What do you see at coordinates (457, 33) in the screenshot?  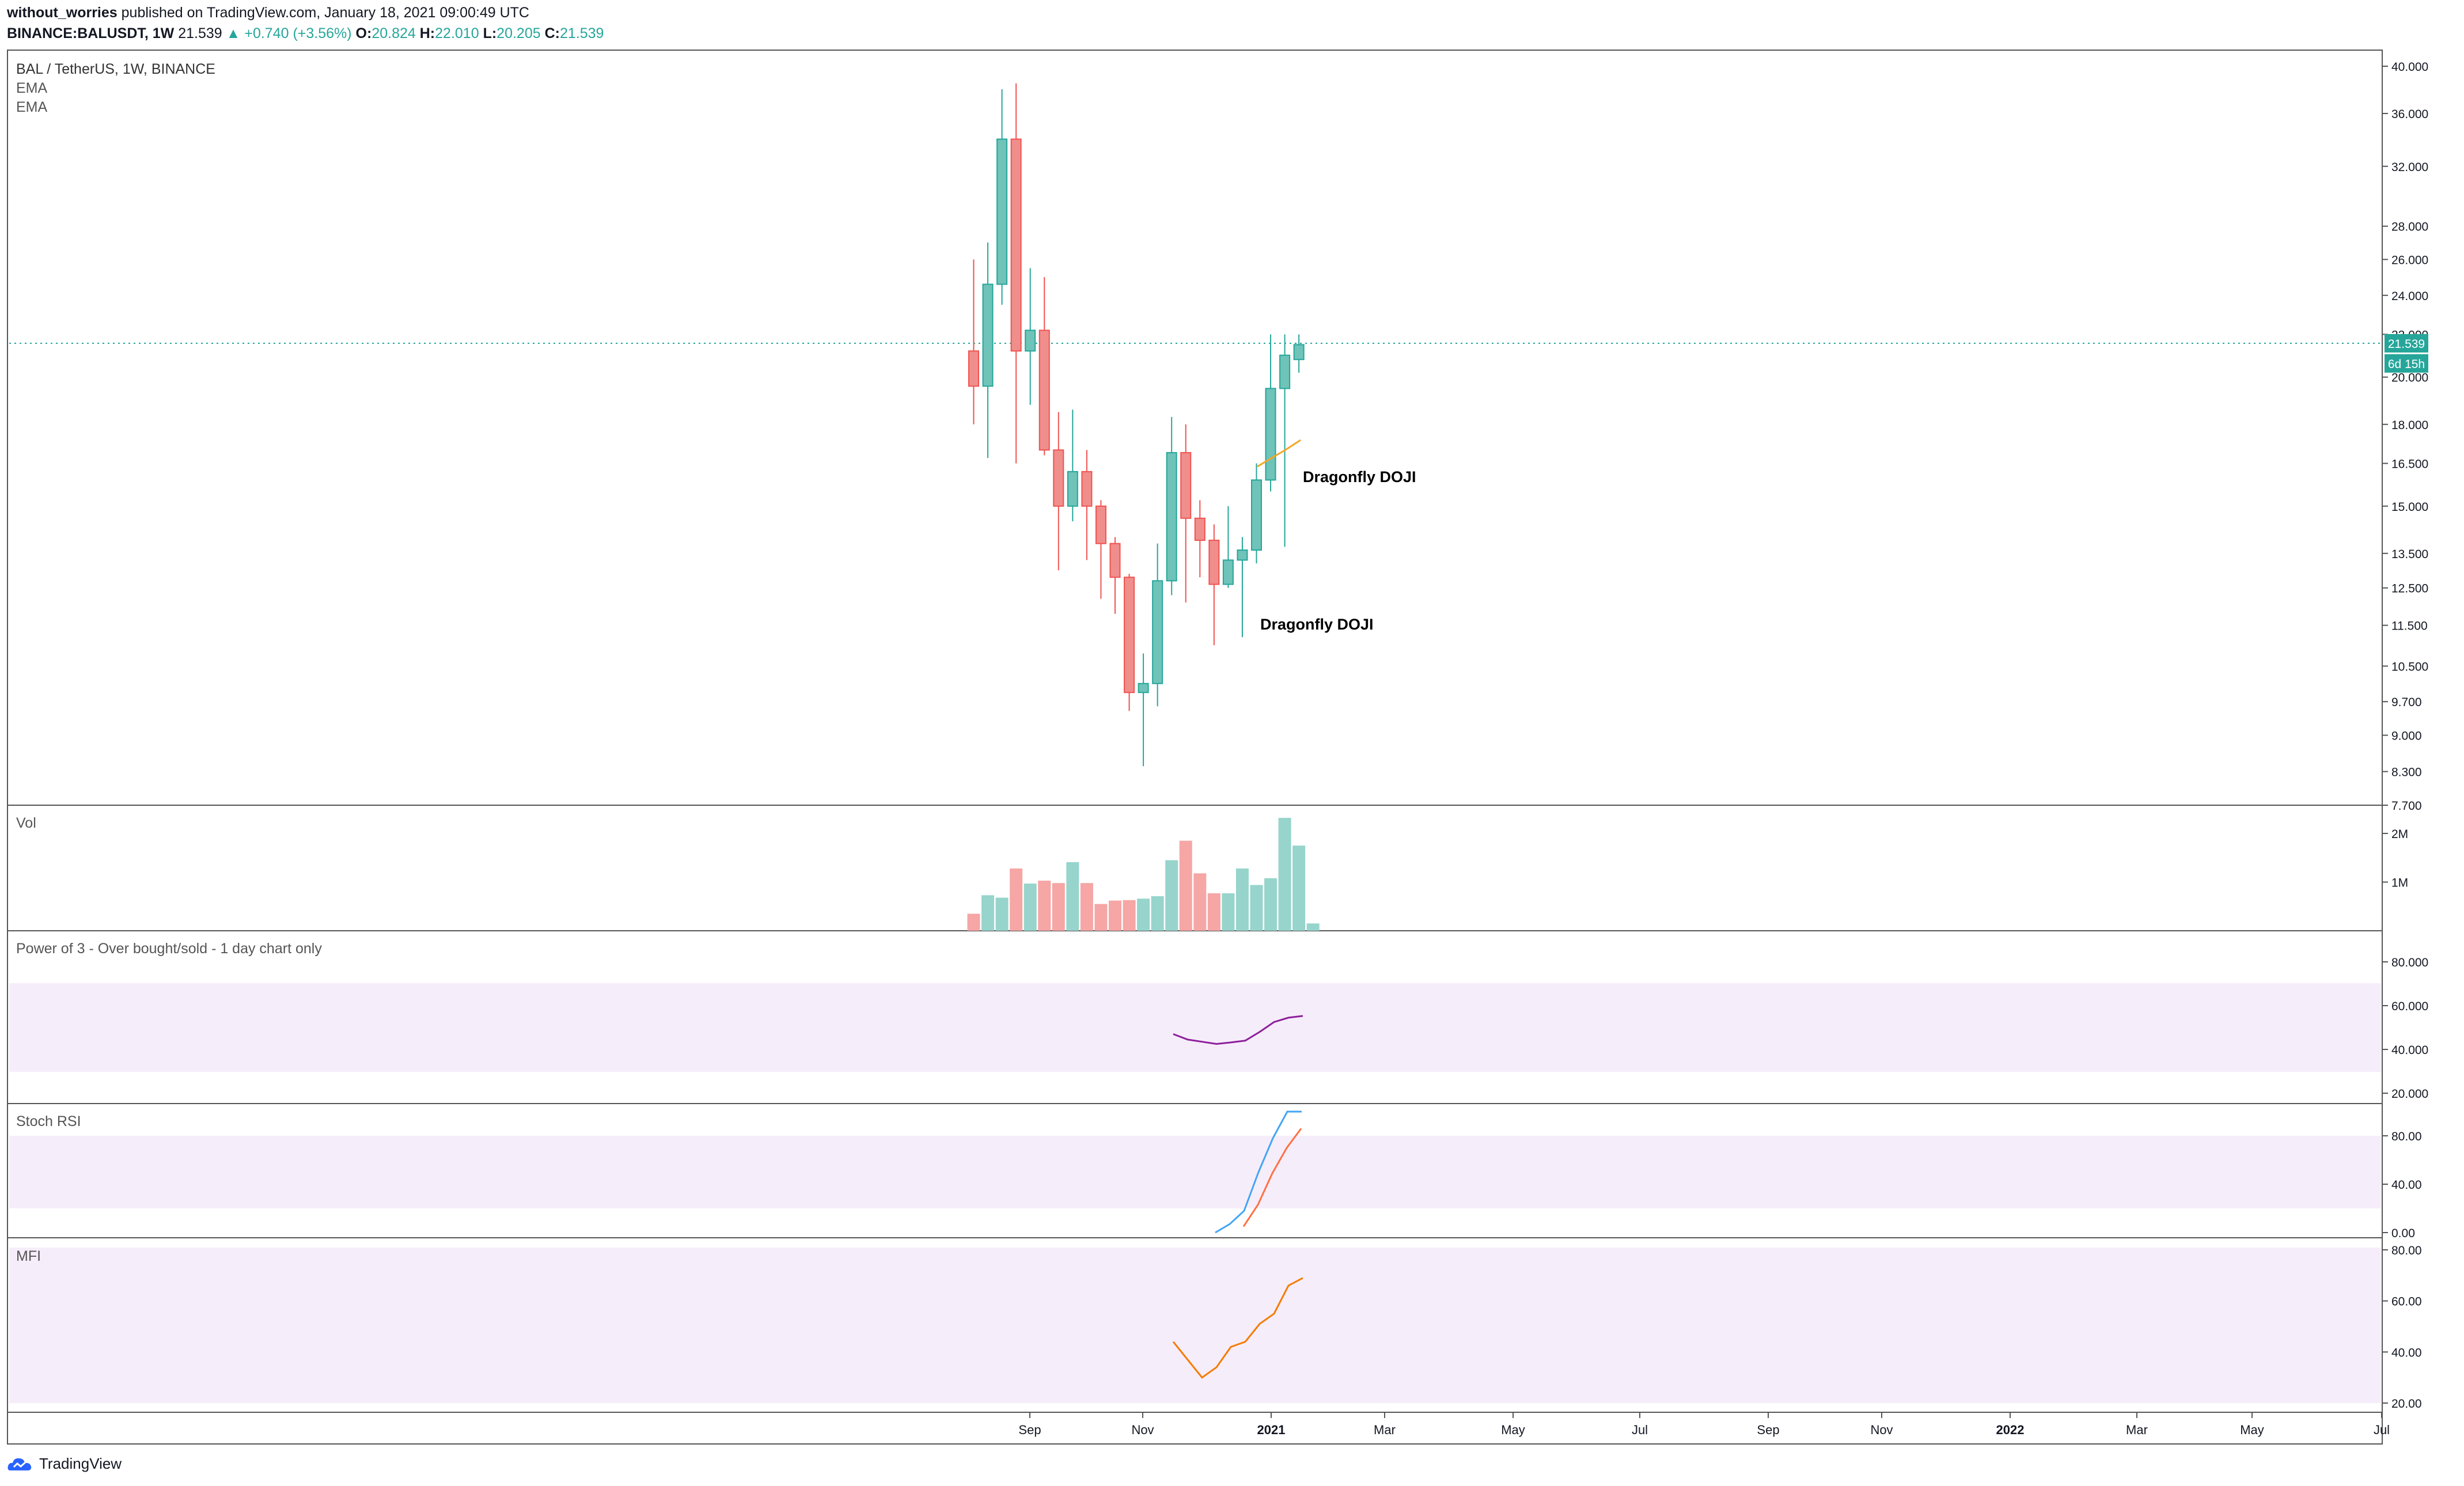 I see `high-value: 22.010` at bounding box center [457, 33].